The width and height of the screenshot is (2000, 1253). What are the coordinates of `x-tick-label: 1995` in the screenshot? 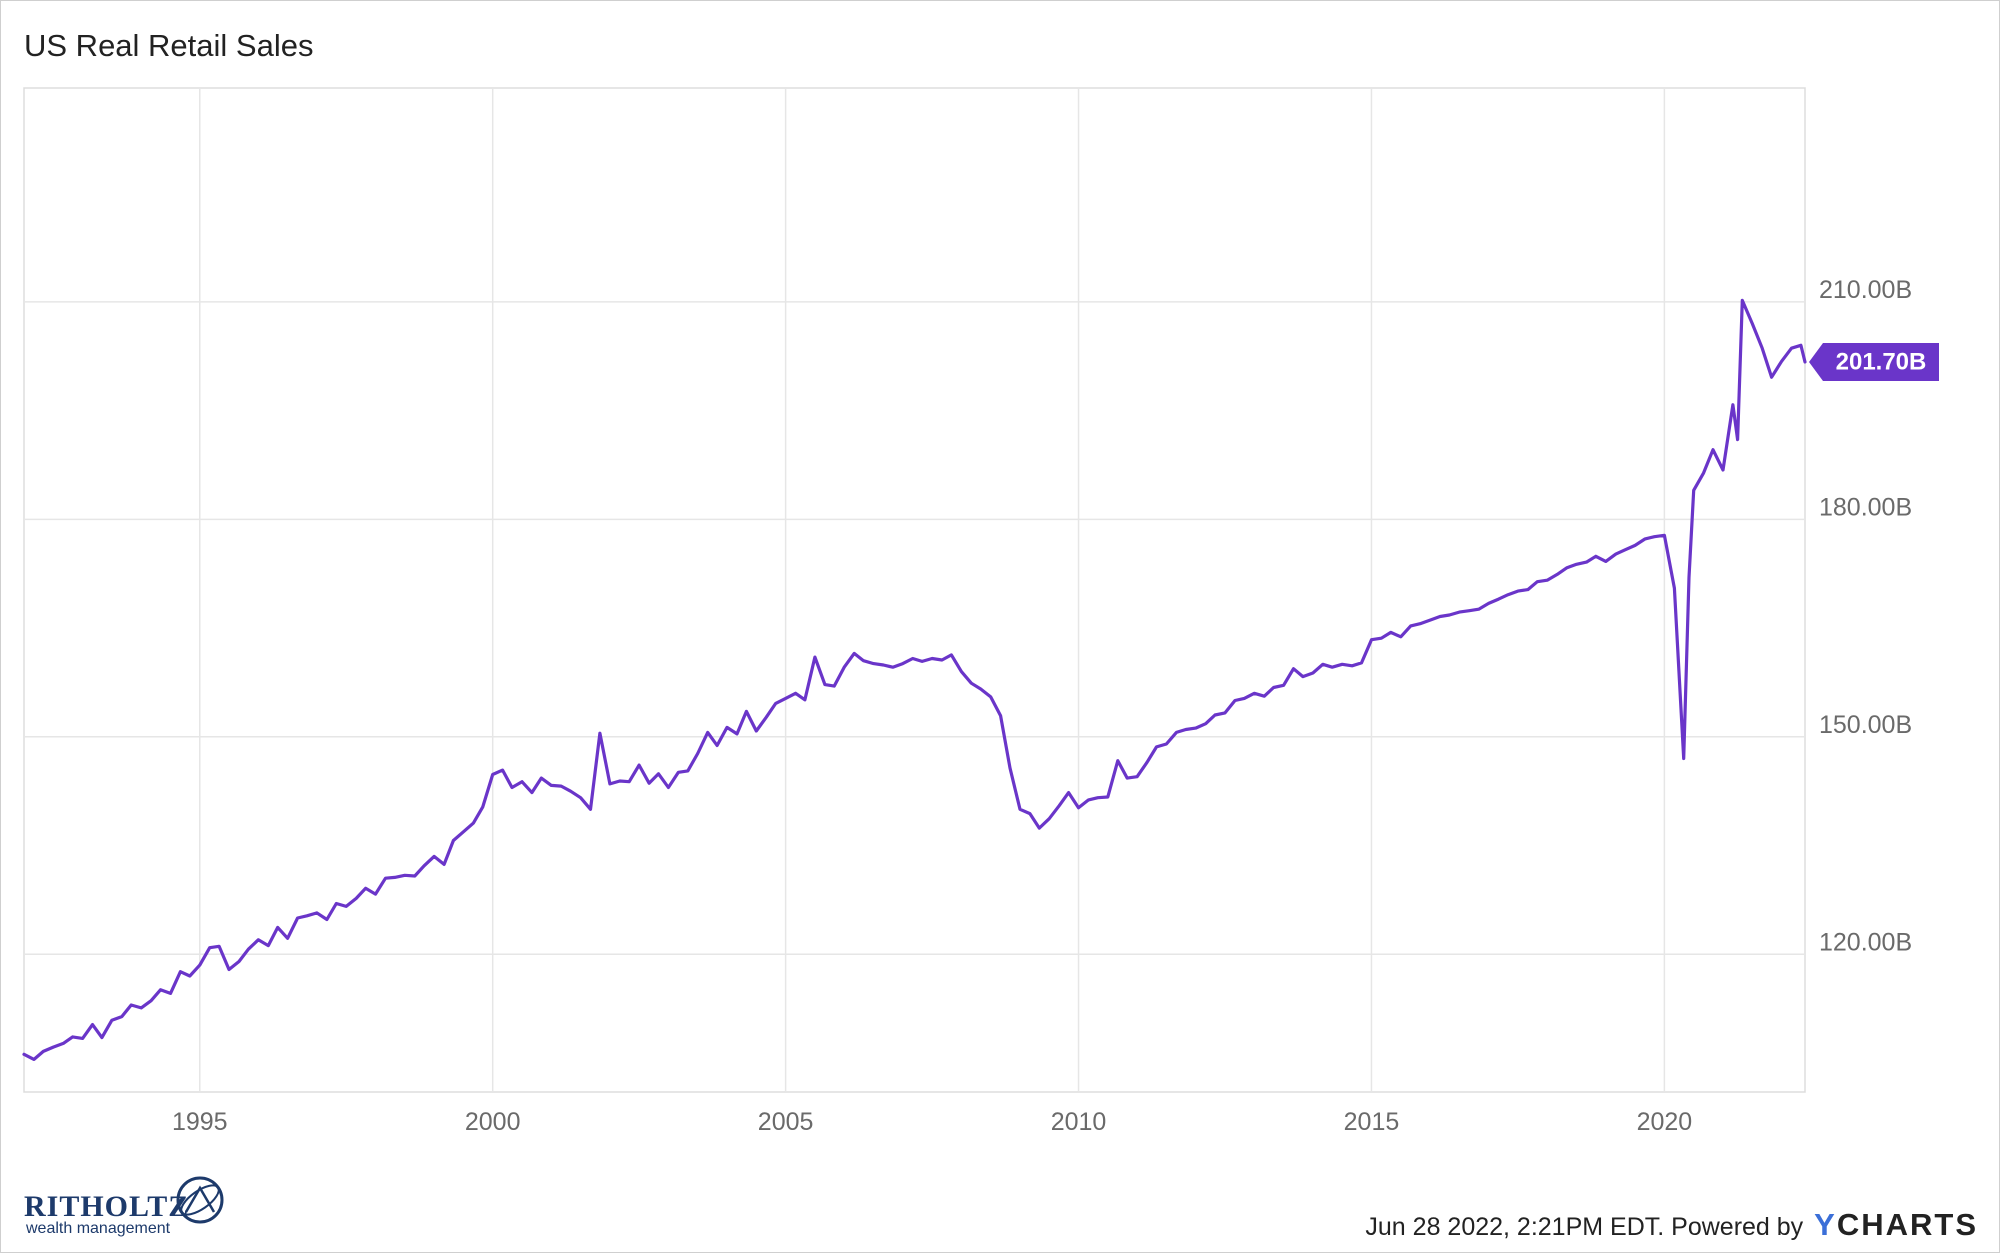 It's located at (200, 1122).